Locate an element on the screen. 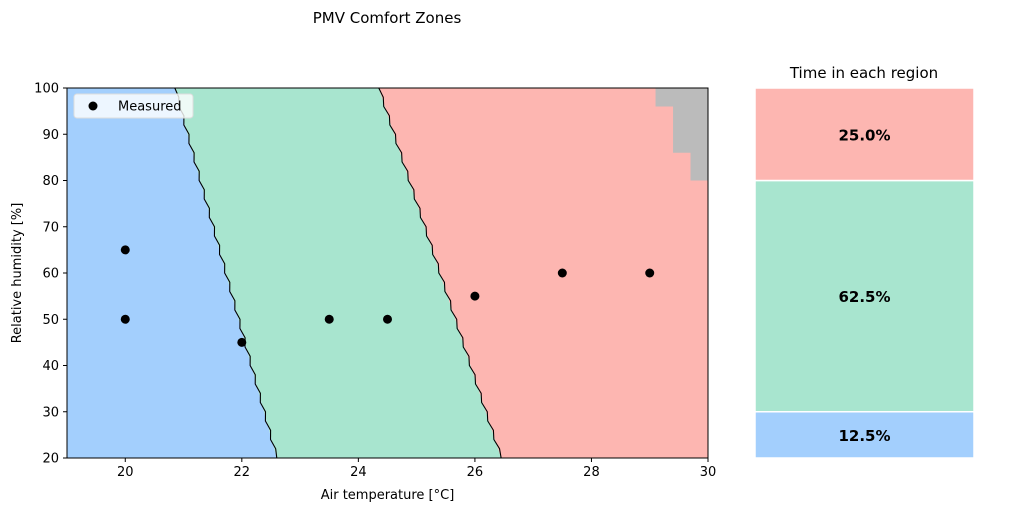 Image resolution: width=1011 pixels, height=516 pixels. legend-label: Measured is located at coordinates (150, 107).